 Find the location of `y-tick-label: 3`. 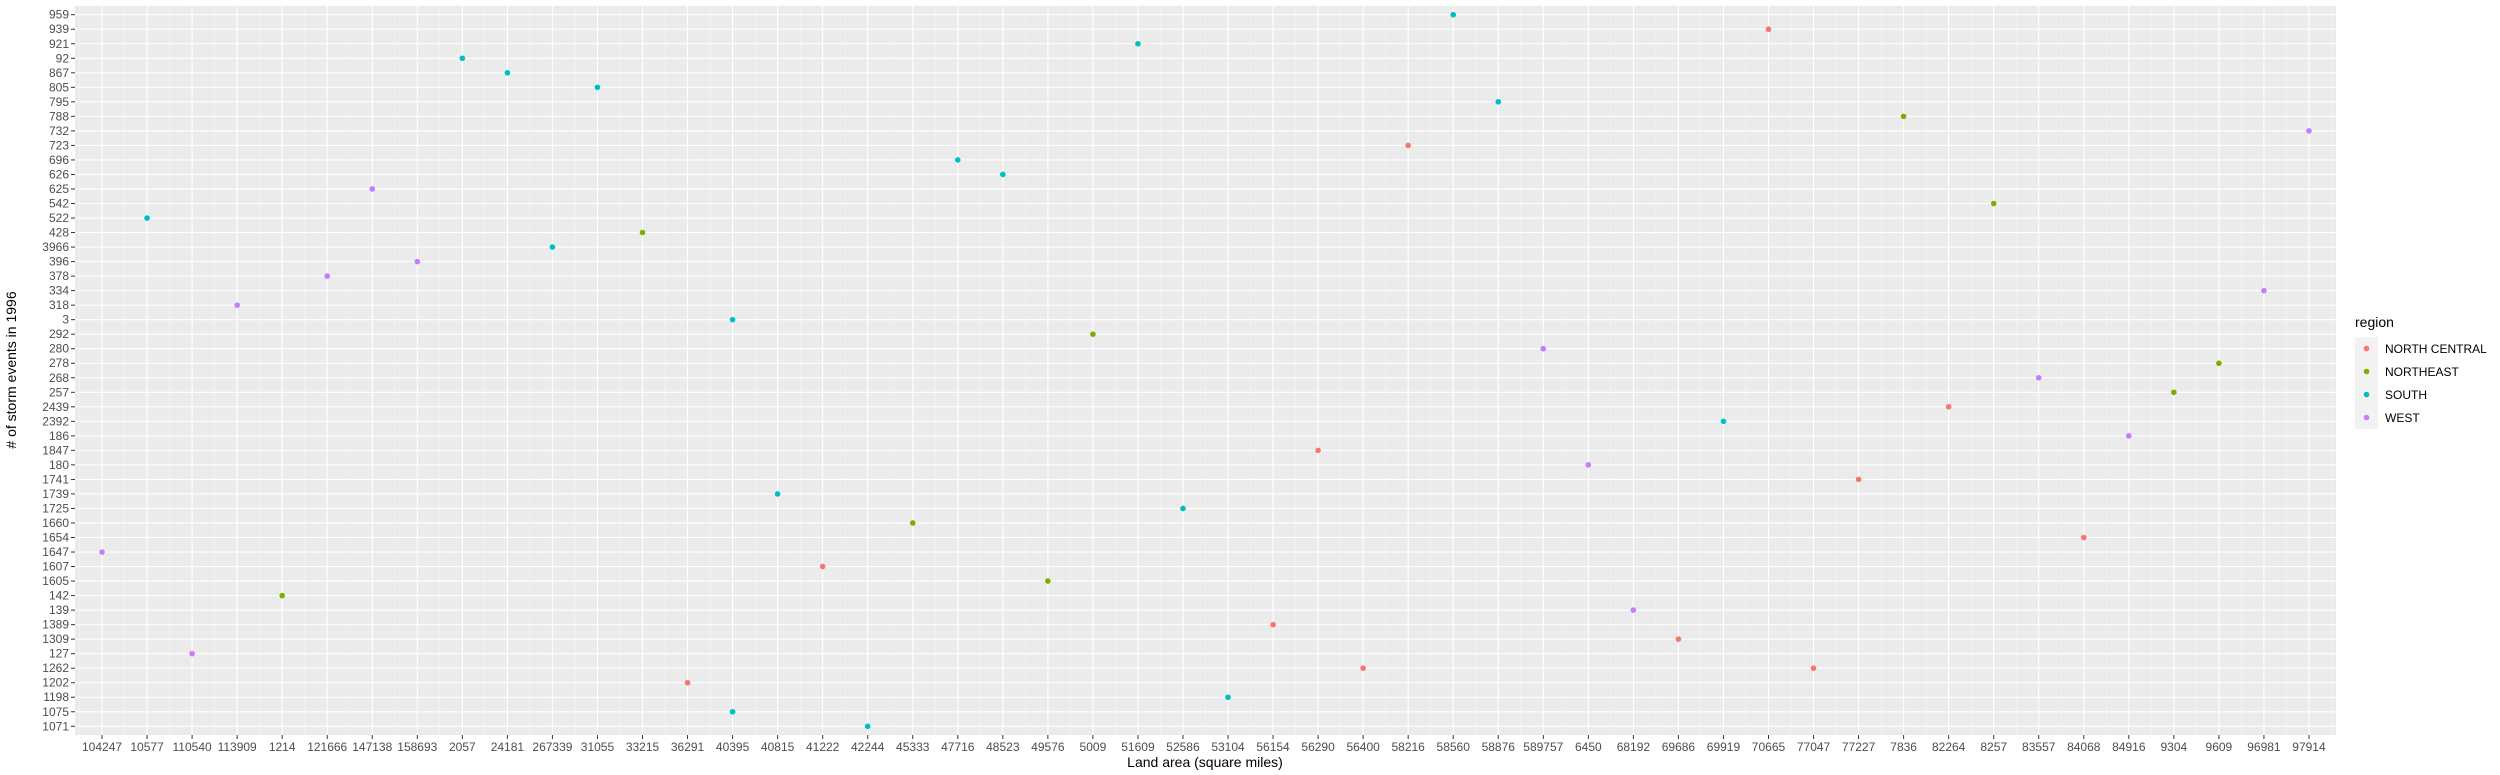

y-tick-label: 3 is located at coordinates (65, 320).